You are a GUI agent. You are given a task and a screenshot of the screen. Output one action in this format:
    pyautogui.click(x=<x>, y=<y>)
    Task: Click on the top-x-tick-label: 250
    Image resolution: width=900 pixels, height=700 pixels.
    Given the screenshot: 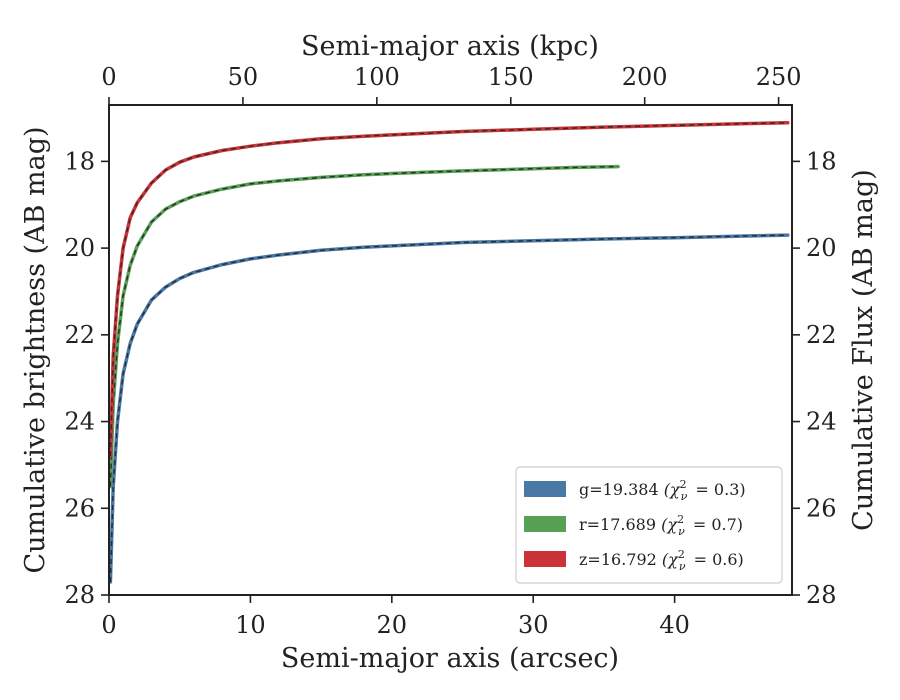 What is the action you would take?
    pyautogui.click(x=779, y=77)
    